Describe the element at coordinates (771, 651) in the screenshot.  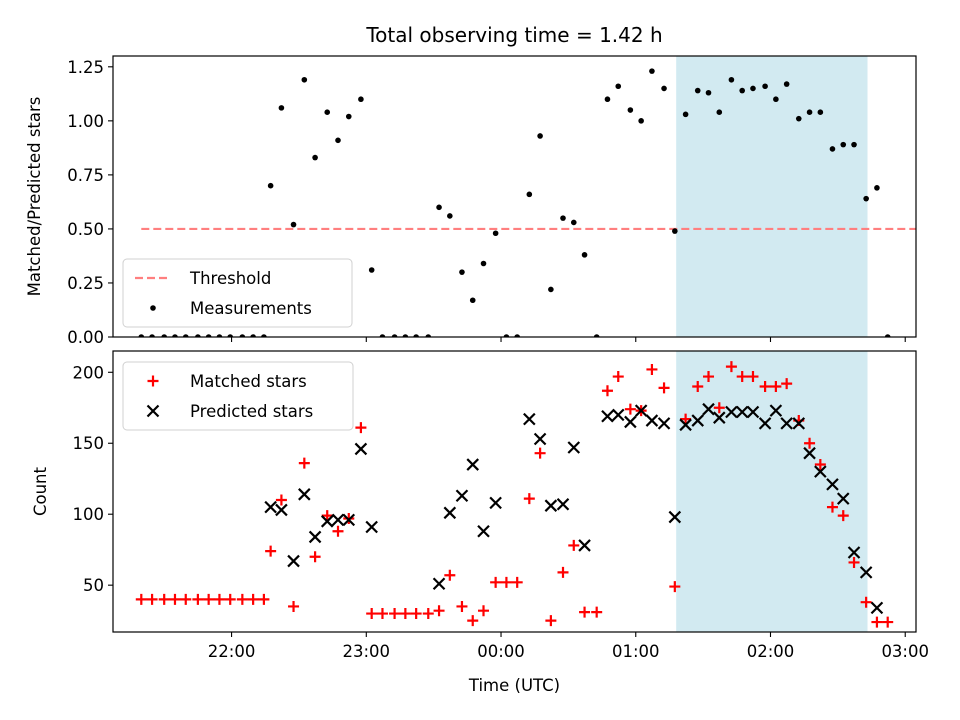
I see `x-tick-label: 02:00` at that location.